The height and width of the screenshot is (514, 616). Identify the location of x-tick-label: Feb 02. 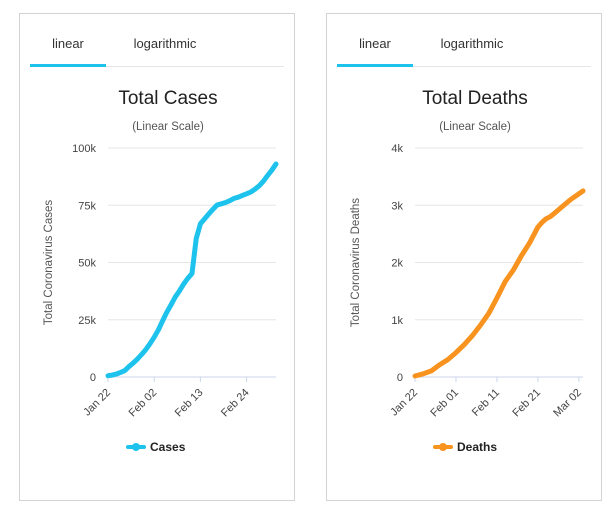
(143, 403).